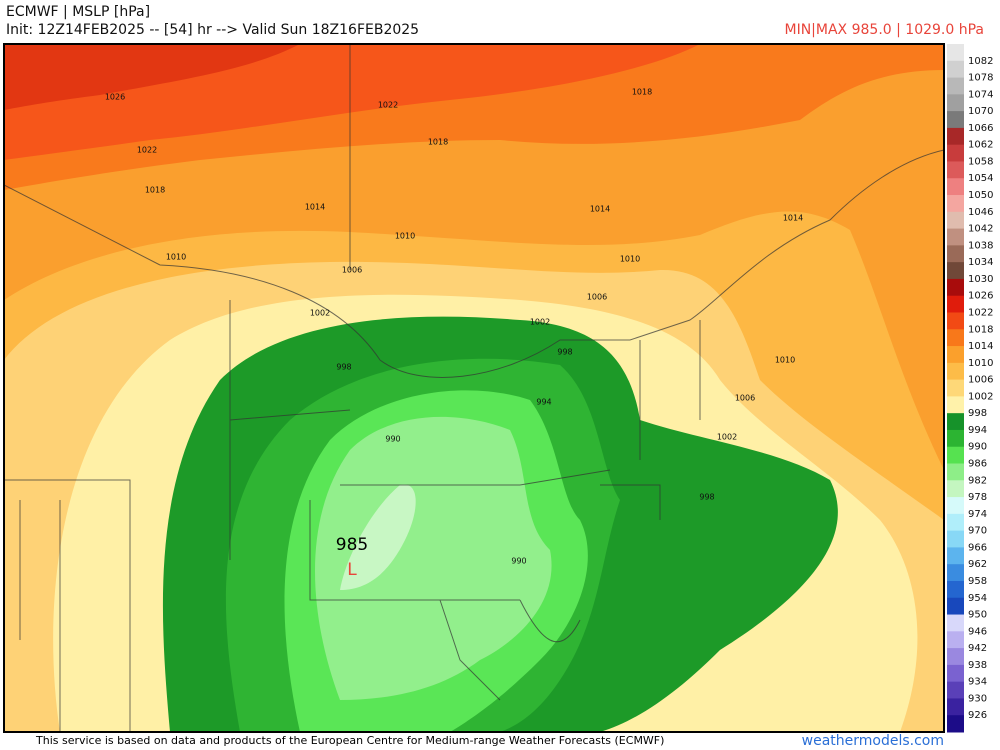 The image size is (1000, 750). What do you see at coordinates (980, 212) in the screenshot?
I see `colorbar-label: 1046` at bounding box center [980, 212].